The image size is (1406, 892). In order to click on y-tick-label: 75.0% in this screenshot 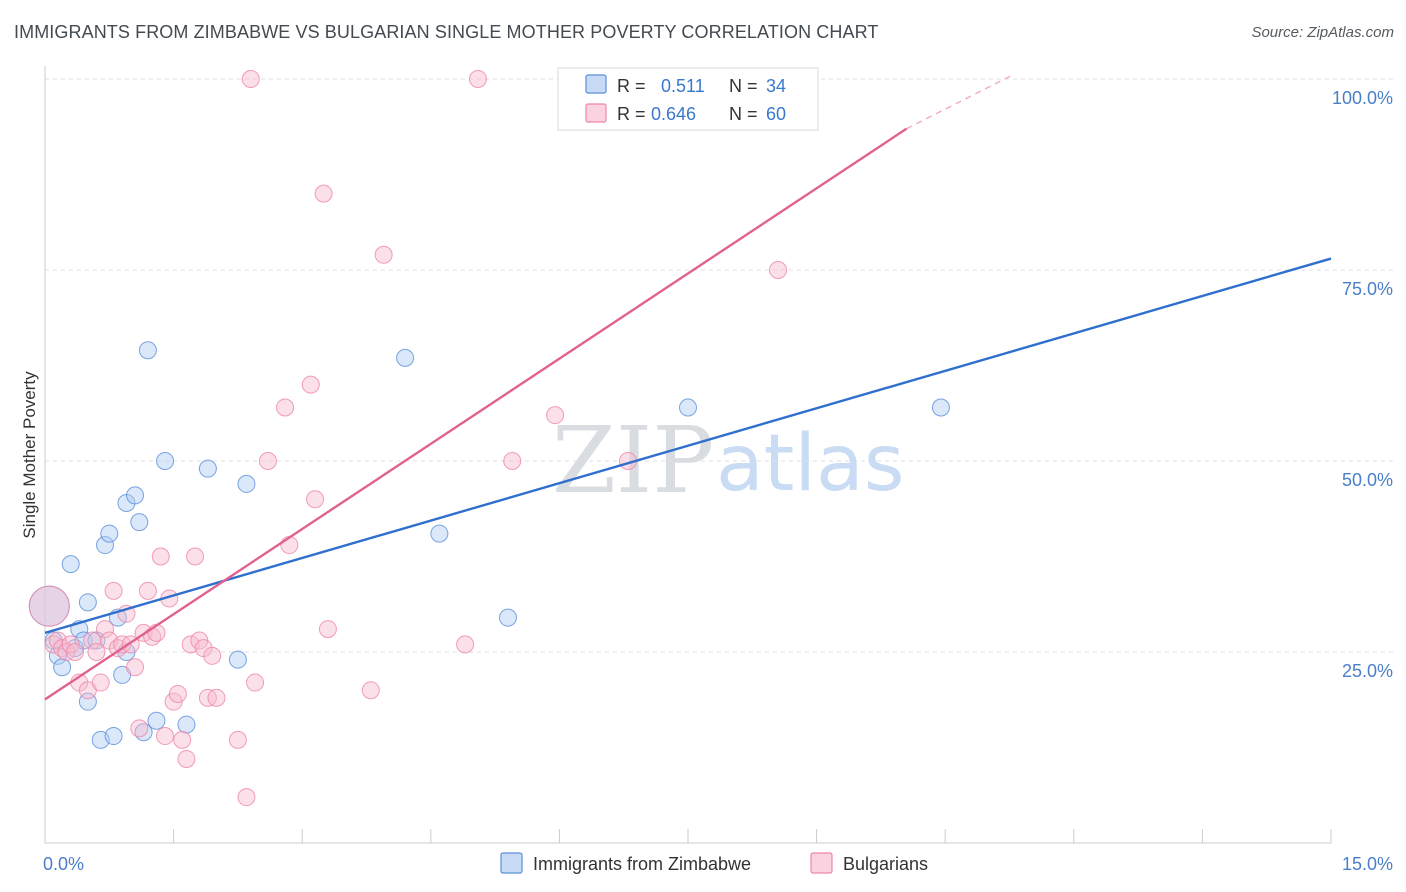, I will do `click(1367, 289)`.